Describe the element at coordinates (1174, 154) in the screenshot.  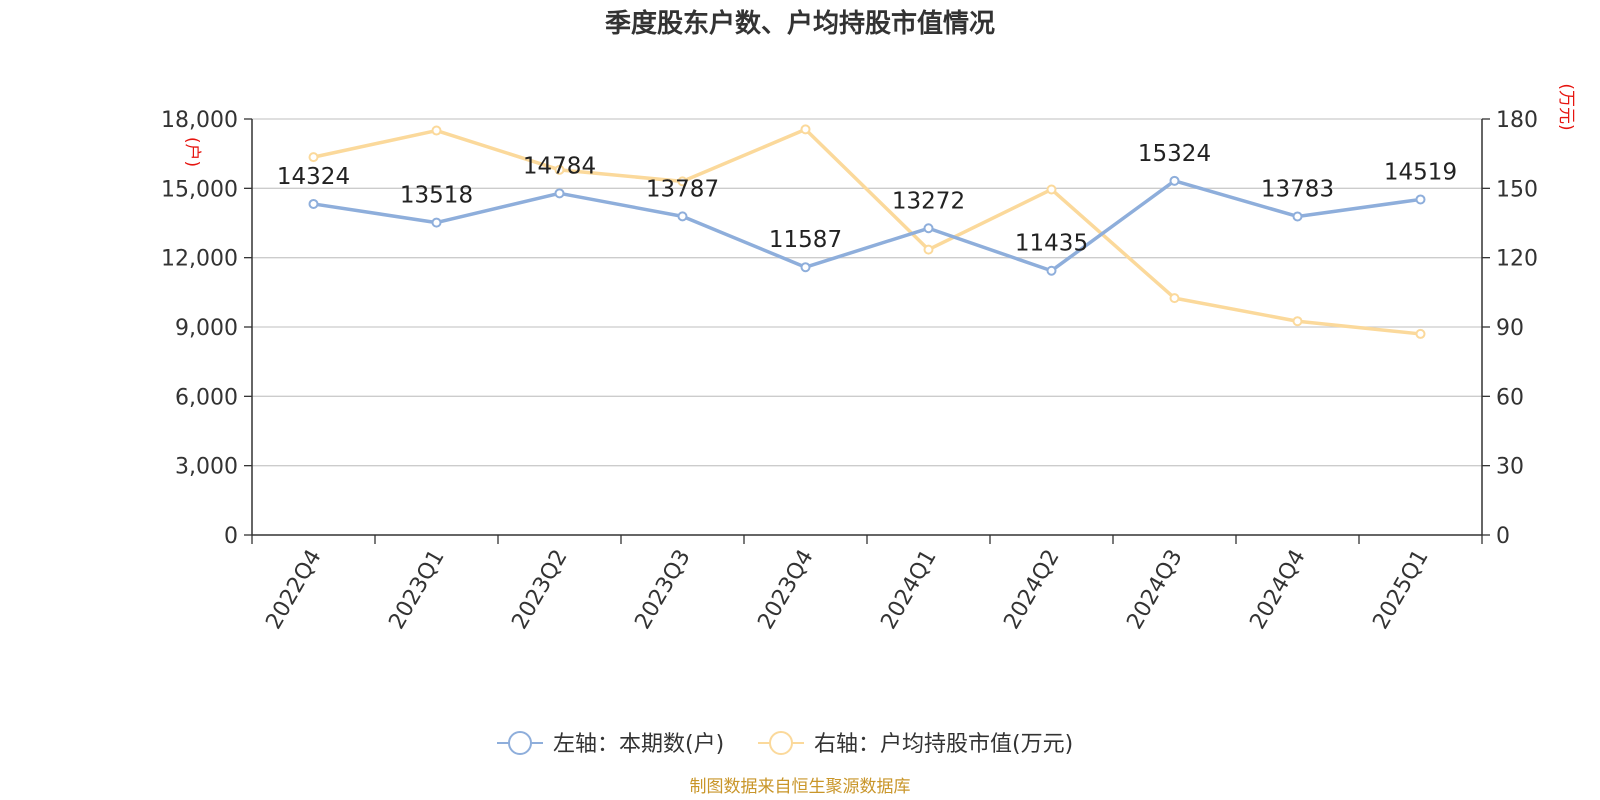
I see `data-label: 15324` at that location.